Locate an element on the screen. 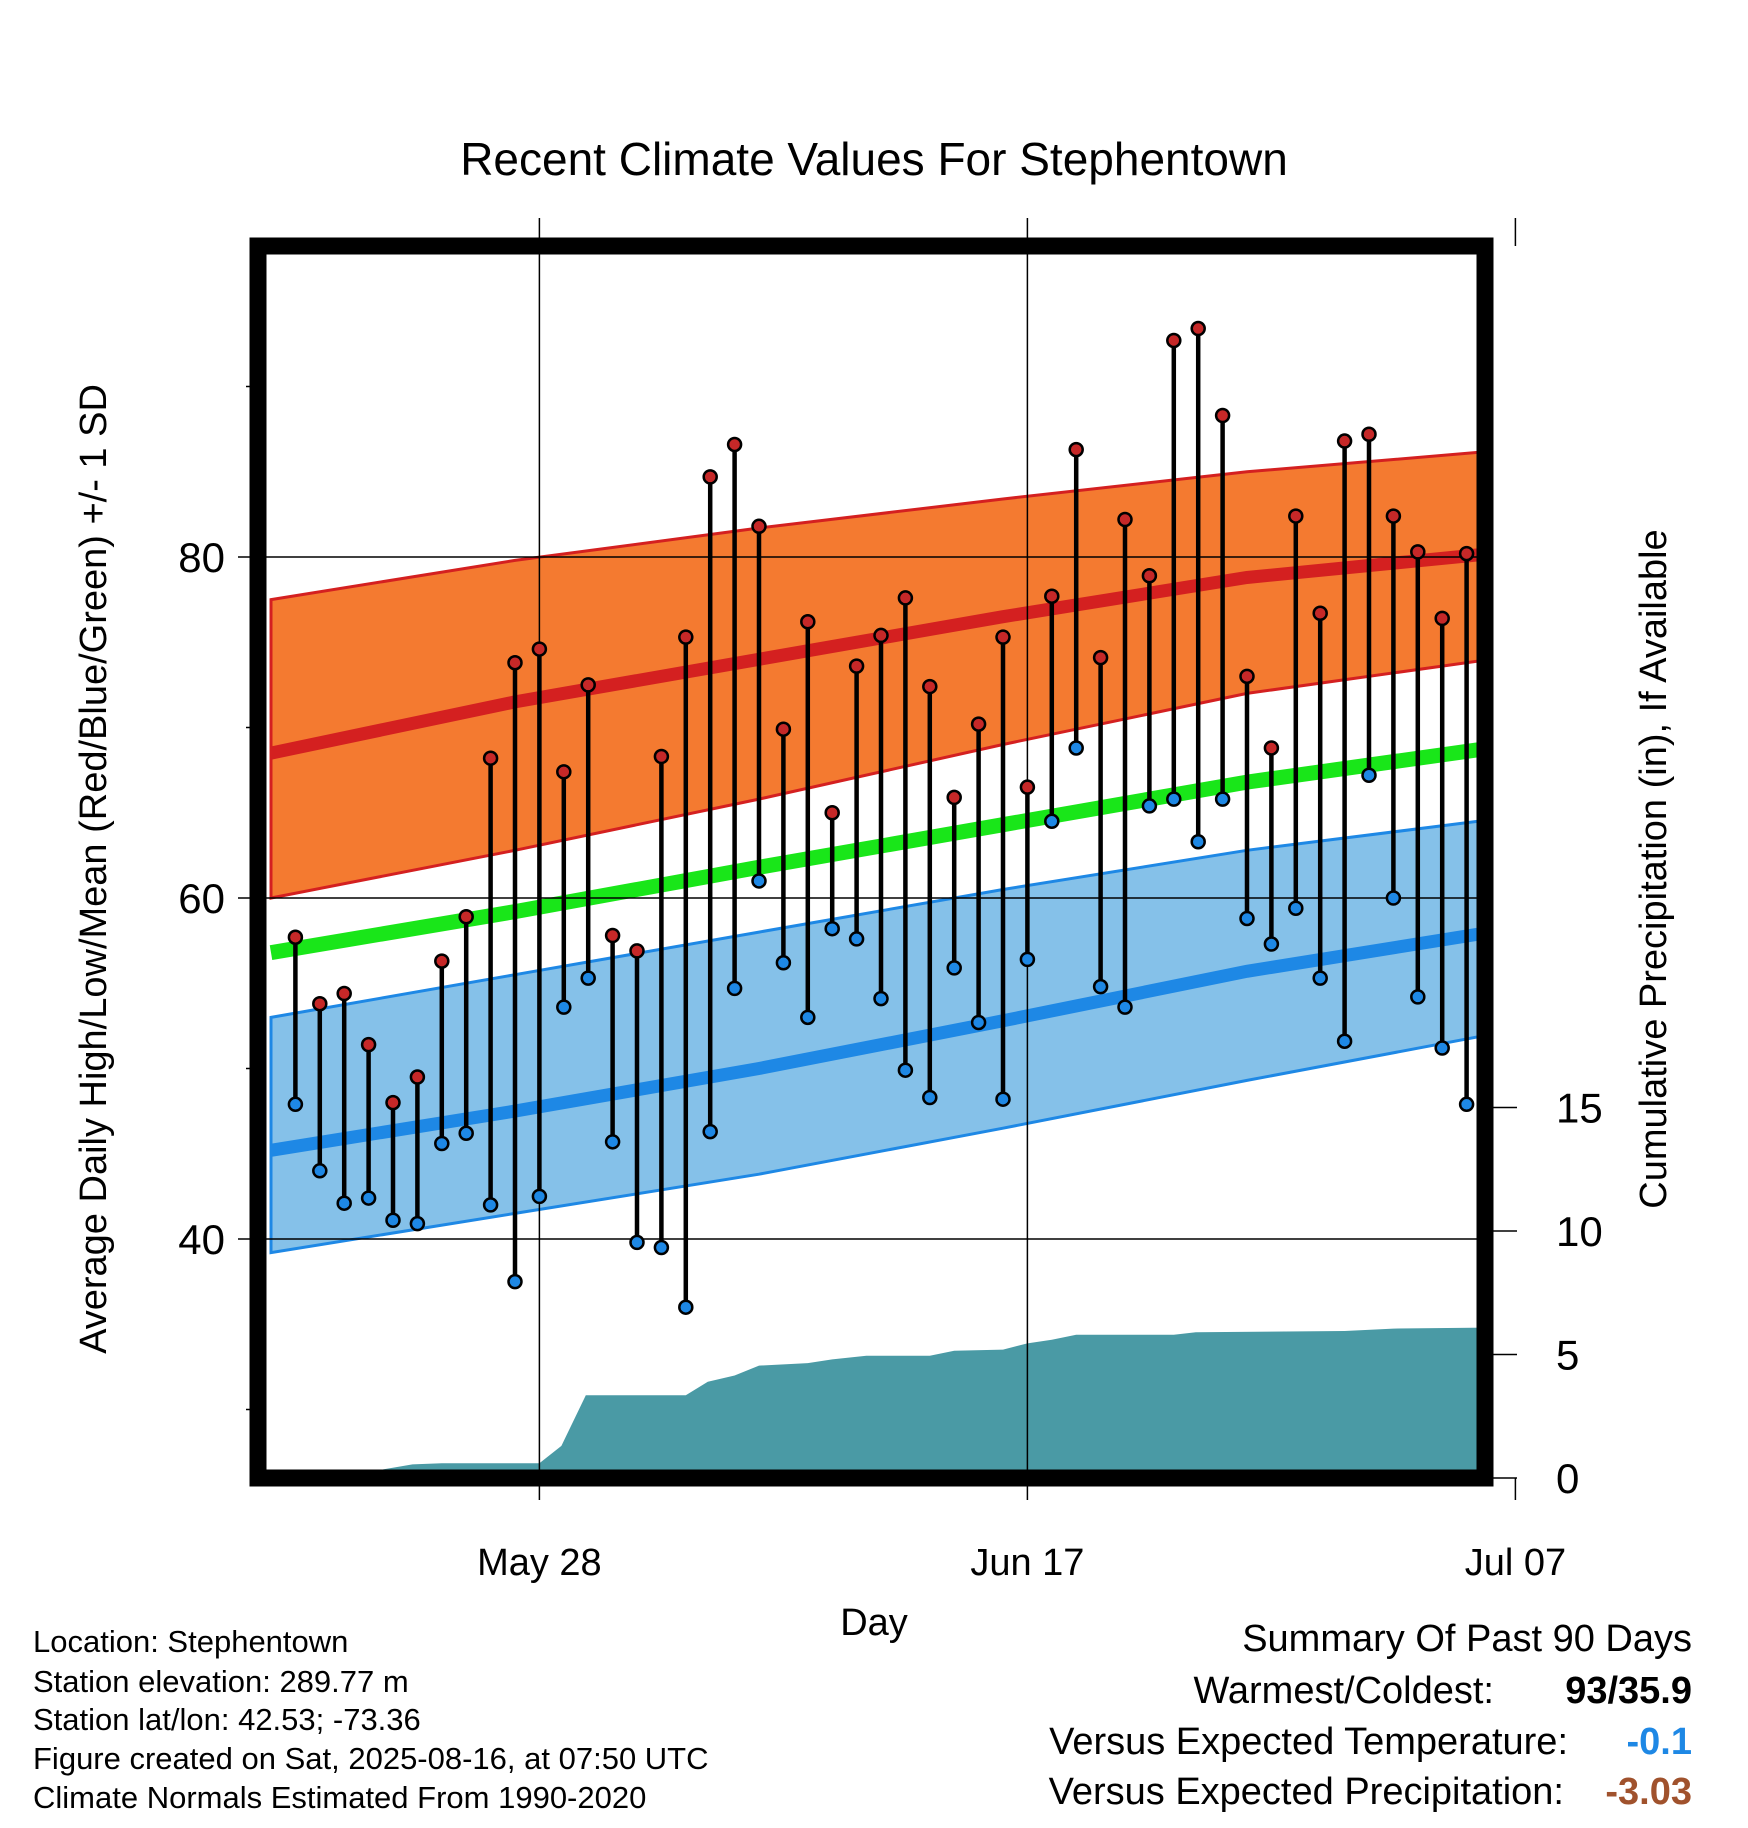 The height and width of the screenshot is (1828, 1748). warmest-coldest-value: 93/35.9 is located at coordinates (1628, 1691).